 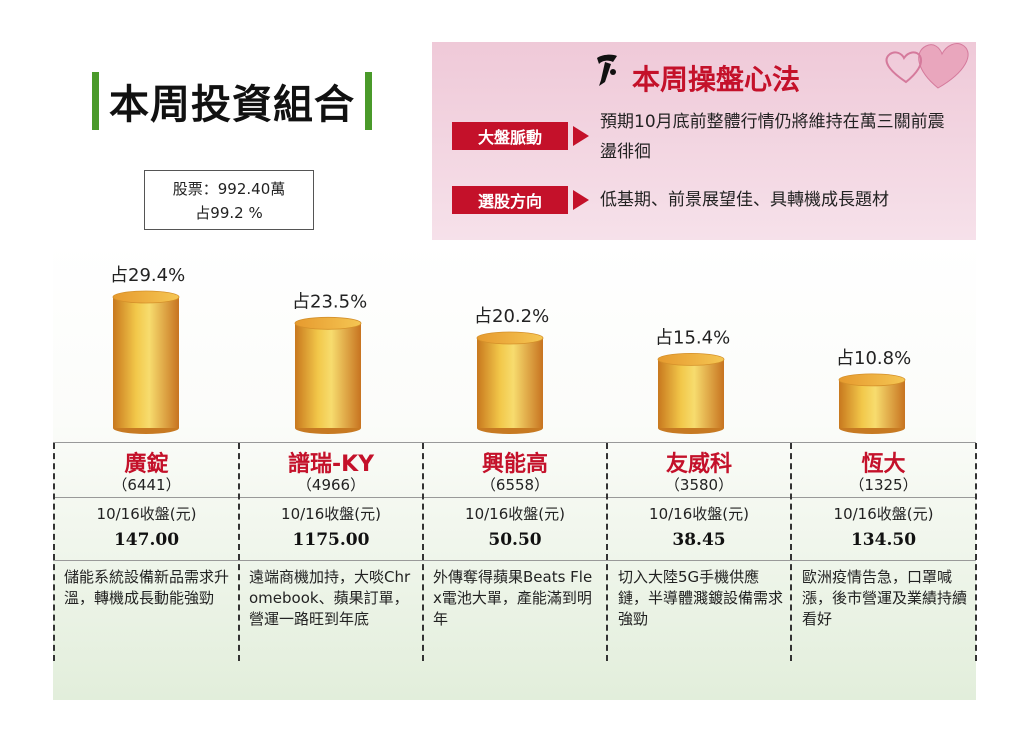 What do you see at coordinates (368, 101) in the screenshot?
I see `title-right-bar` at bounding box center [368, 101].